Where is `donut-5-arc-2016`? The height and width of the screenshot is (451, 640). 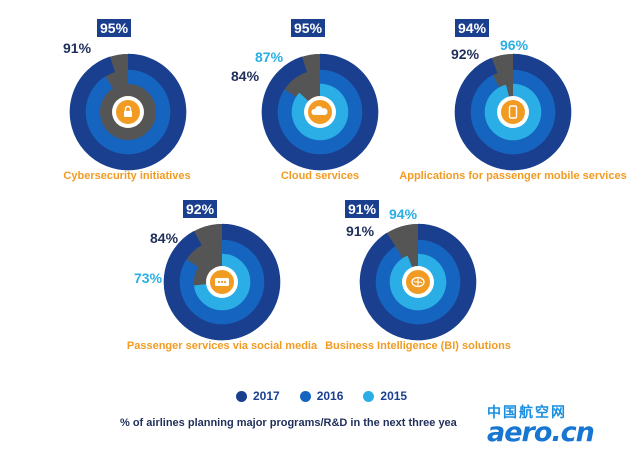 donut-5-arc-2016 is located at coordinates (418, 282).